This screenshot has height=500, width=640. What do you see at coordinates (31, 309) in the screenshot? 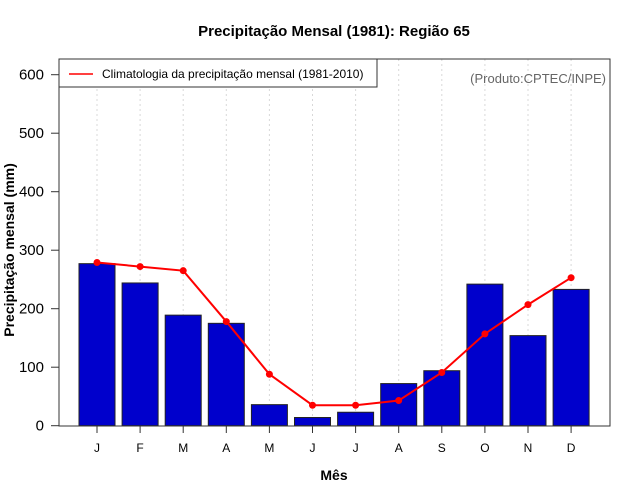
I see `y-tick-label: 200` at bounding box center [31, 309].